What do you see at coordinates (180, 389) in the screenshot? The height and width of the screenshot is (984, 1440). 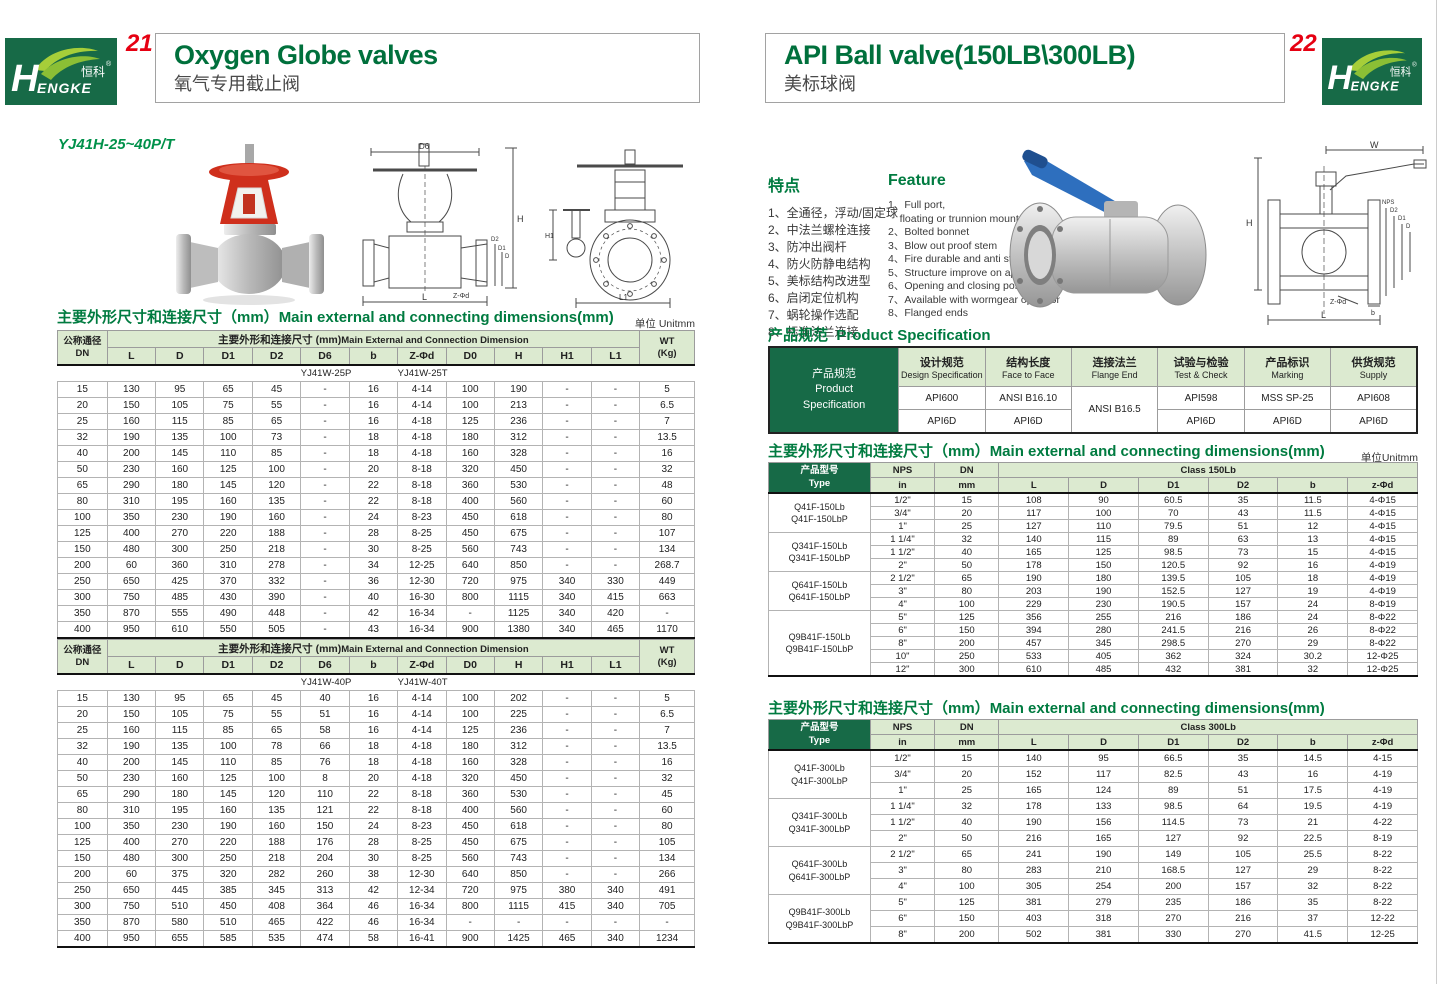 I see `cell: 95` at bounding box center [180, 389].